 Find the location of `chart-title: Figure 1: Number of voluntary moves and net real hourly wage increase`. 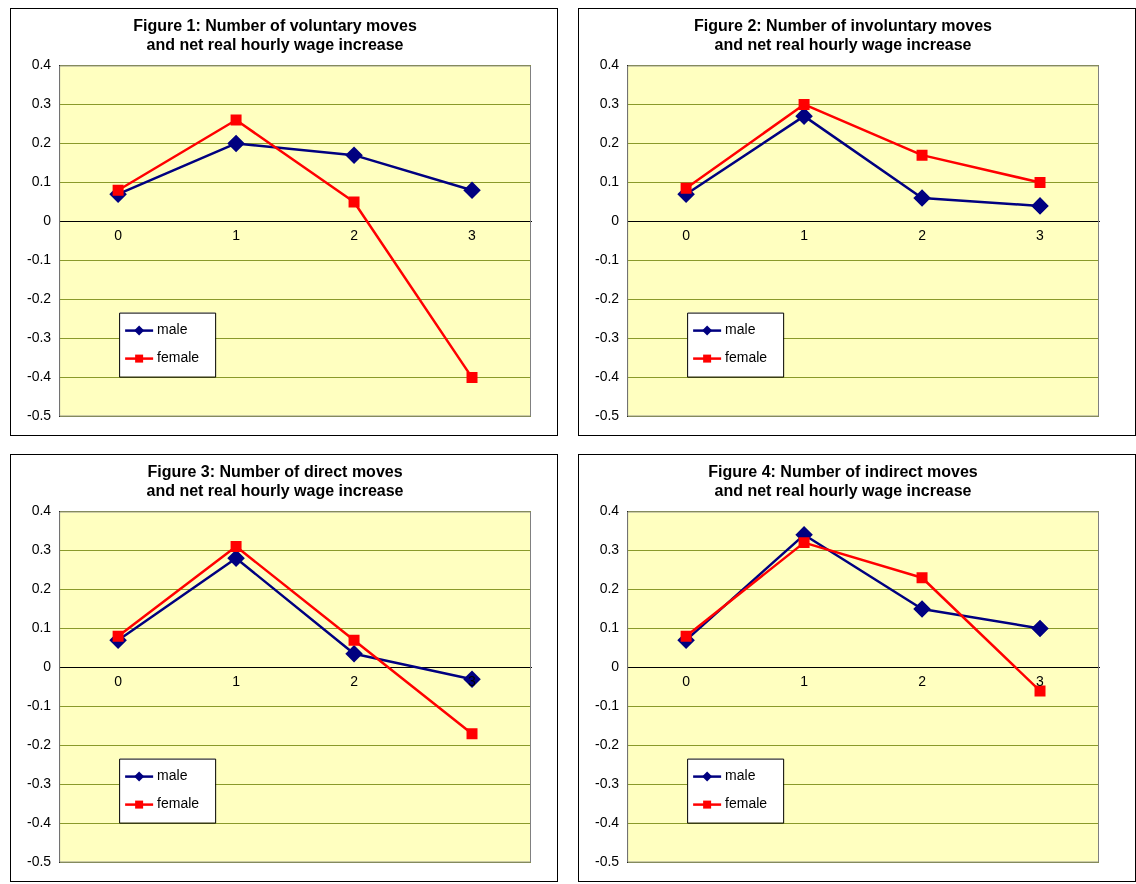

chart-title: Figure 1: Number of voluntary moves and net real hourly wage increase is located at coordinates (275, 35).